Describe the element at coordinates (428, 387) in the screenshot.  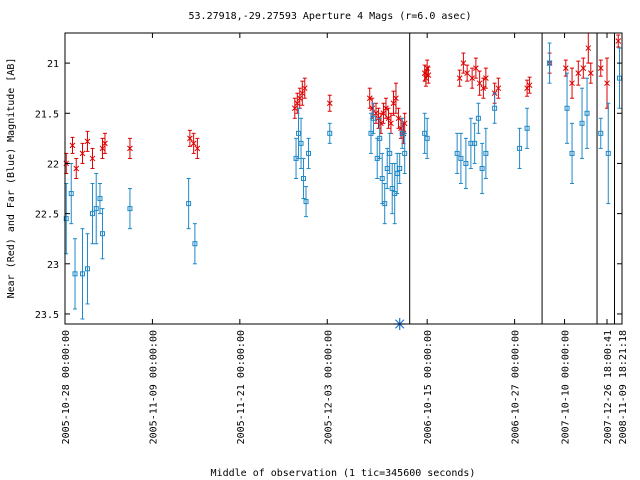
I see `x-tick-label: 2006-10-15 00:00:00` at that location.